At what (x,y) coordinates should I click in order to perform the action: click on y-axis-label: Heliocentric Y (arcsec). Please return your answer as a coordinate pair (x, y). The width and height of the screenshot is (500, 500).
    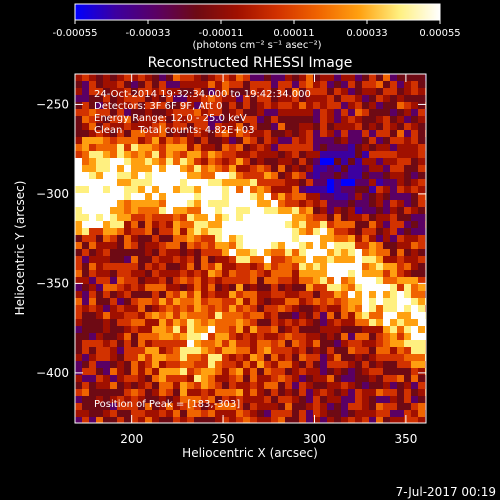
    Looking at the image, I should click on (20, 248).